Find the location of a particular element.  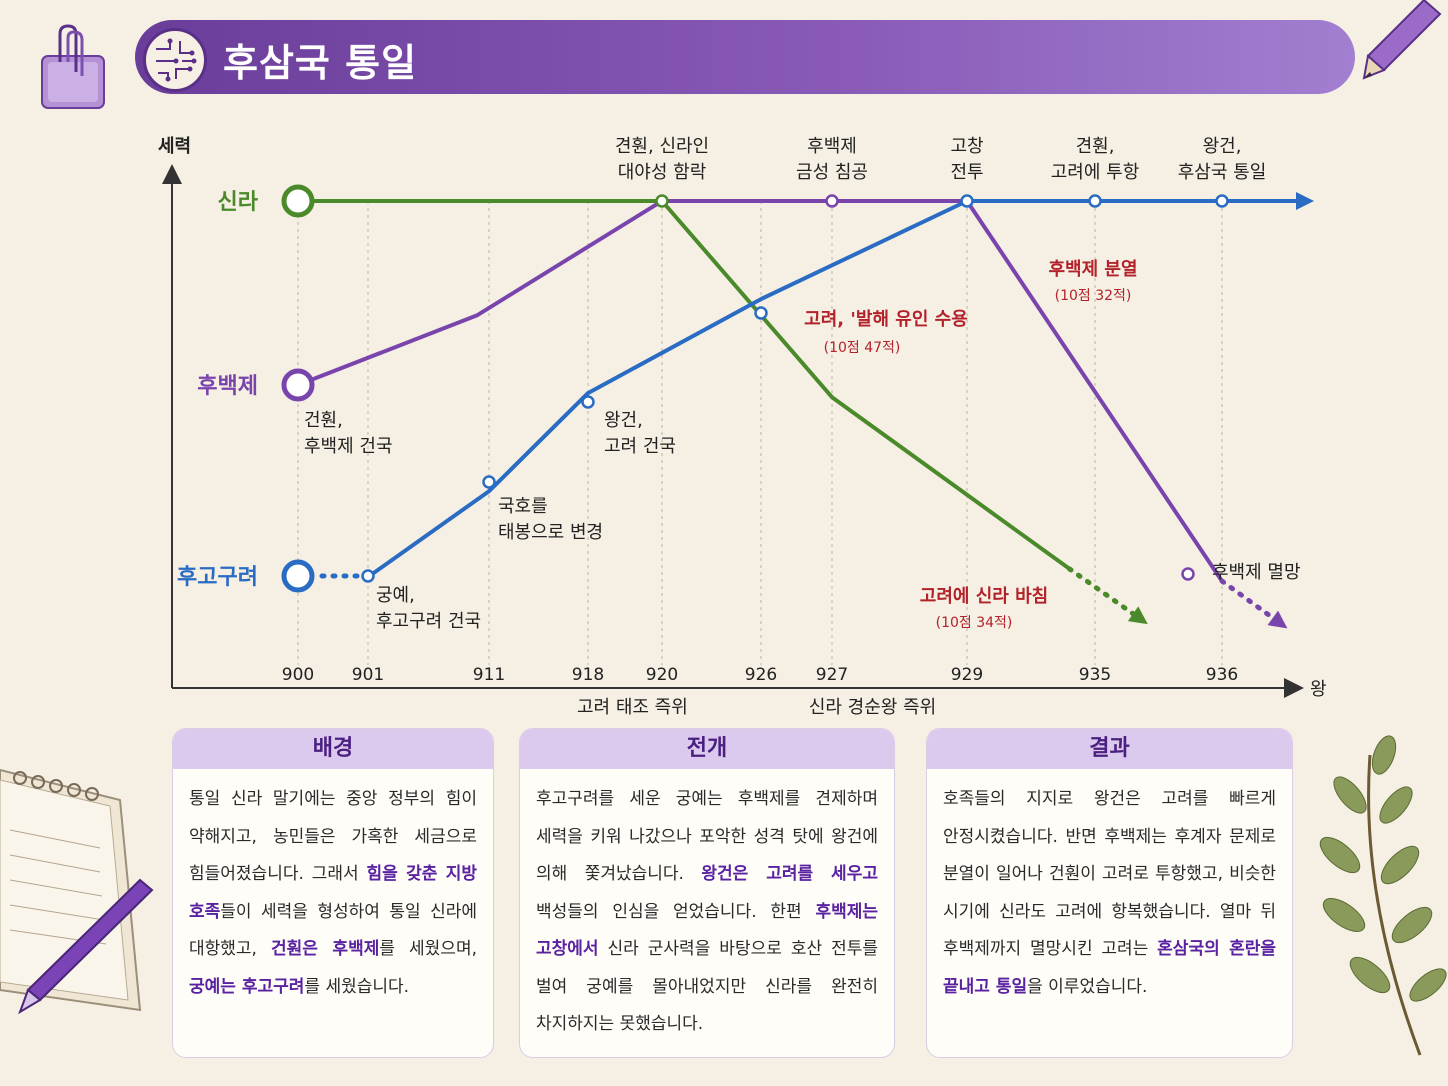

event-label: 고려 건국 is located at coordinates (640, 446).